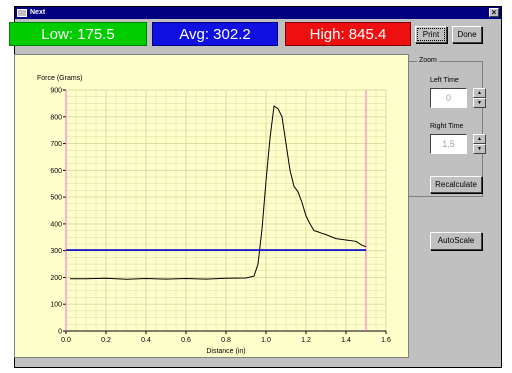  I want to click on window-title: Next, so click(38, 12).